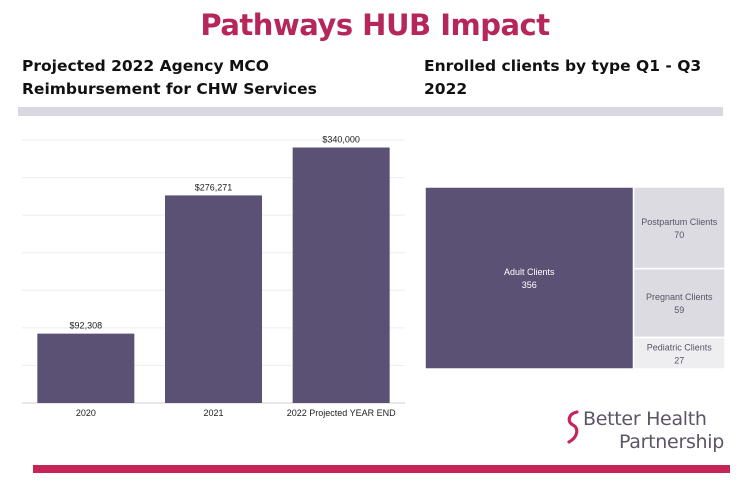 This screenshot has height=485, width=750. What do you see at coordinates (679, 222) in the screenshot?
I see `treemap-cell-label: Postpartum Clients` at bounding box center [679, 222].